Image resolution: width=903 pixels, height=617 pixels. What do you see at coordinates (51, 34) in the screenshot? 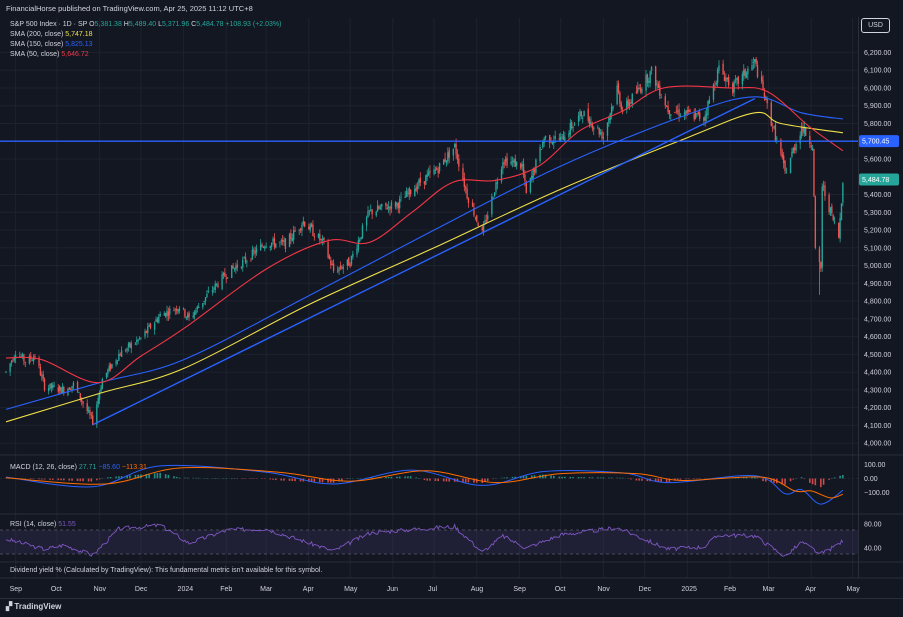
I see `legend-sma200: SMA (200, close) 5,747.18` at bounding box center [51, 34].